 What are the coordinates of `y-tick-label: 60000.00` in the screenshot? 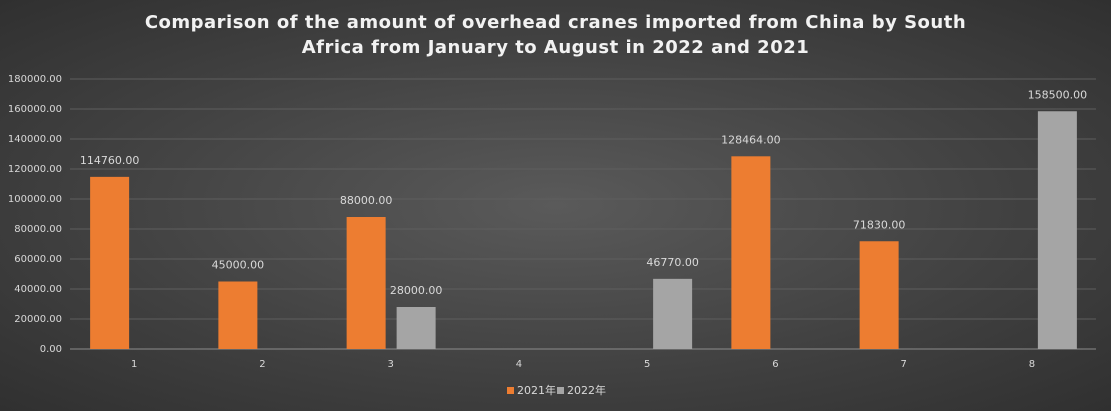 It's located at (38, 259).